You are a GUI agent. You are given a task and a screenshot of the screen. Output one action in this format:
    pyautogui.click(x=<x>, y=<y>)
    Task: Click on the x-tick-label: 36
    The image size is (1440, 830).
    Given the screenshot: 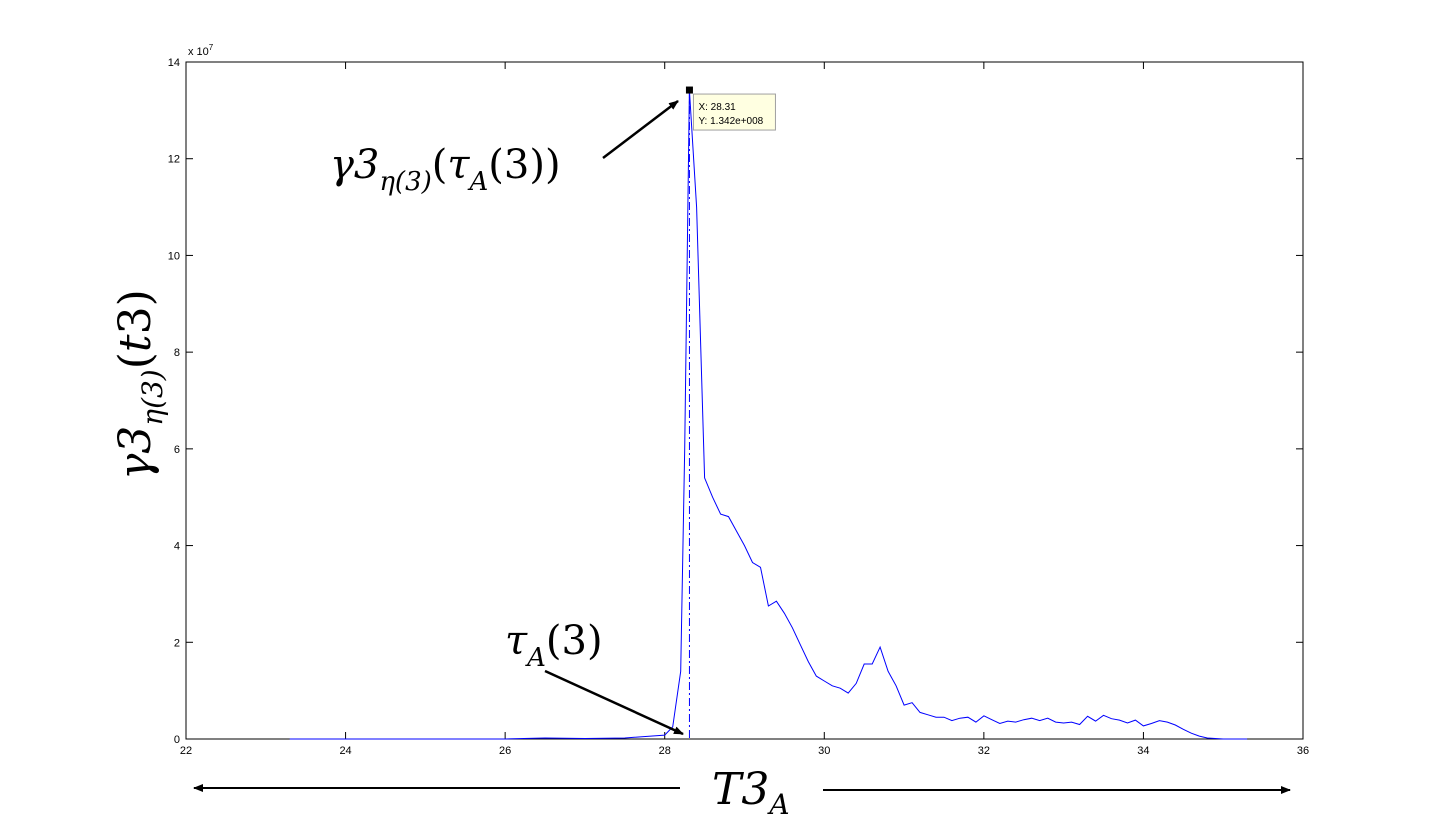 What is the action you would take?
    pyautogui.click(x=1303, y=751)
    